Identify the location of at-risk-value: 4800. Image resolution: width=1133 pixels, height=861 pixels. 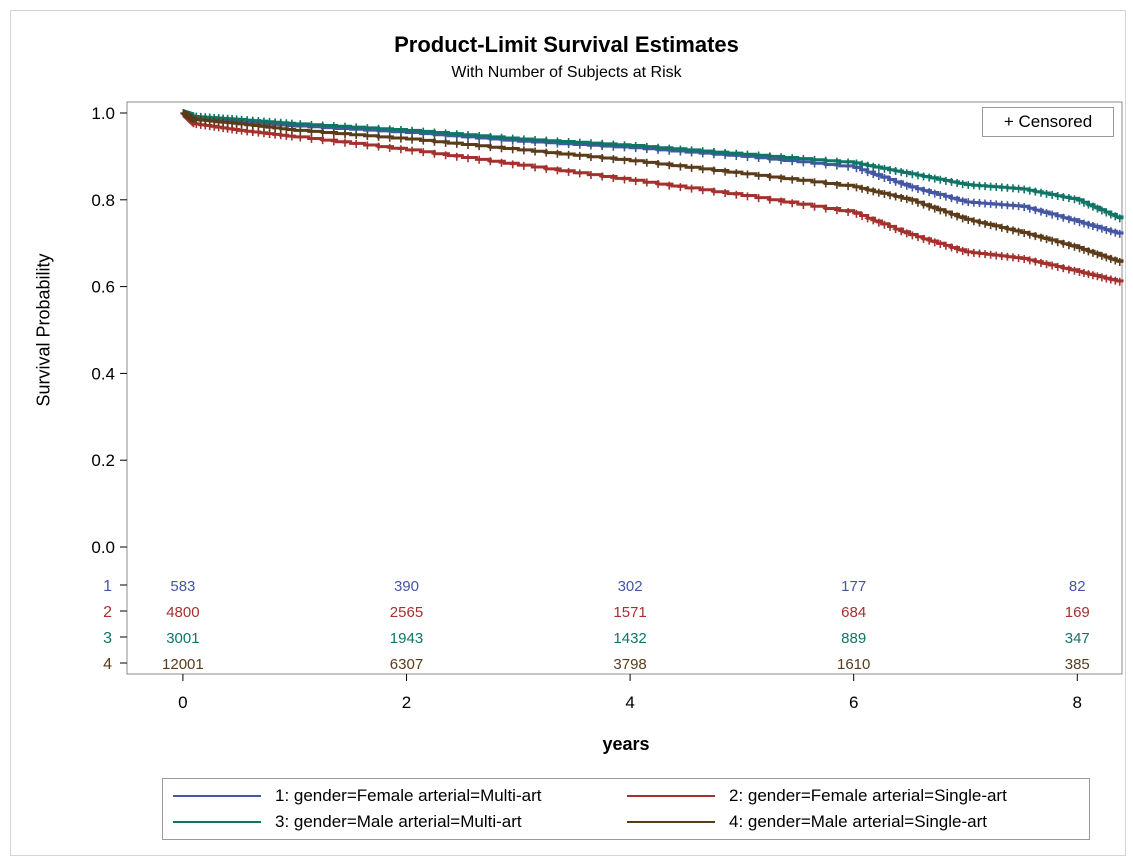
(182, 612).